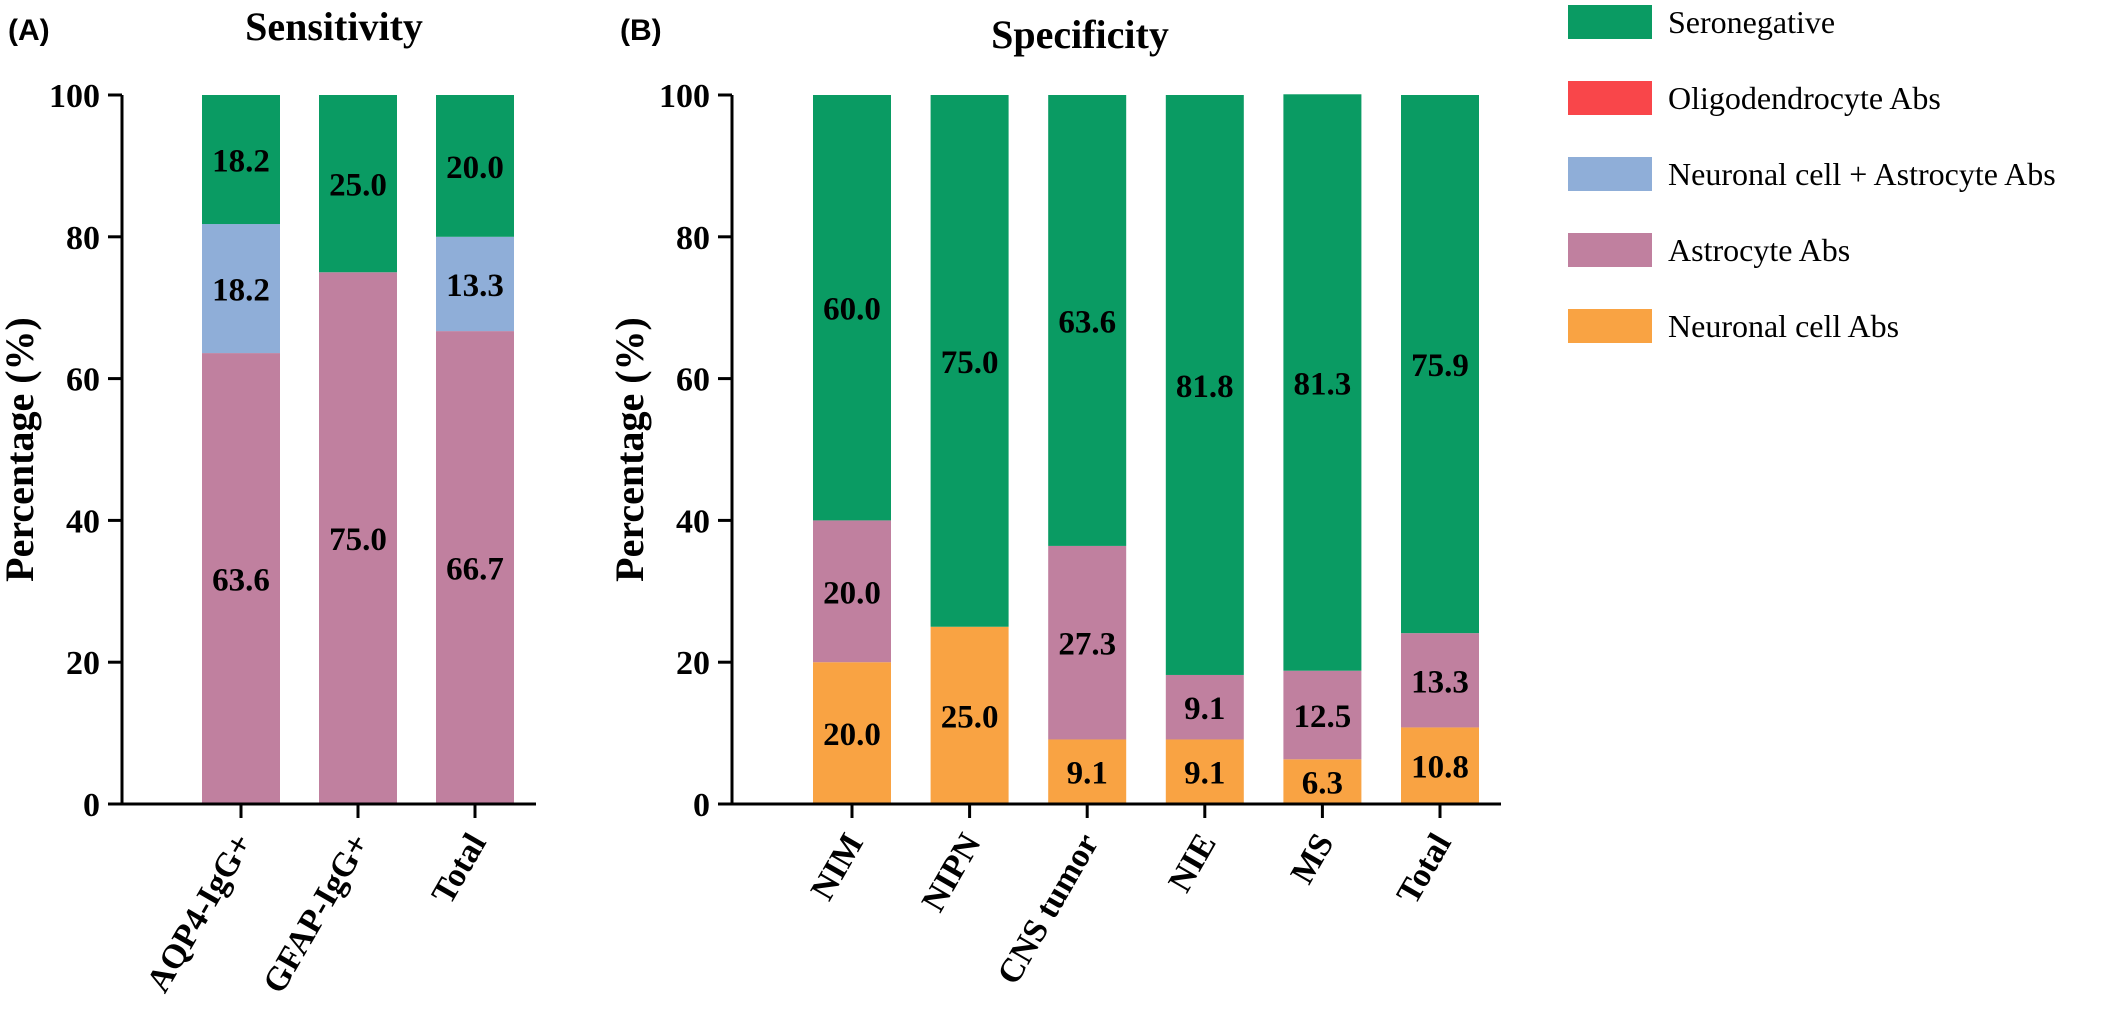  What do you see at coordinates (29, 30) in the screenshot?
I see `panel-label: (A)` at bounding box center [29, 30].